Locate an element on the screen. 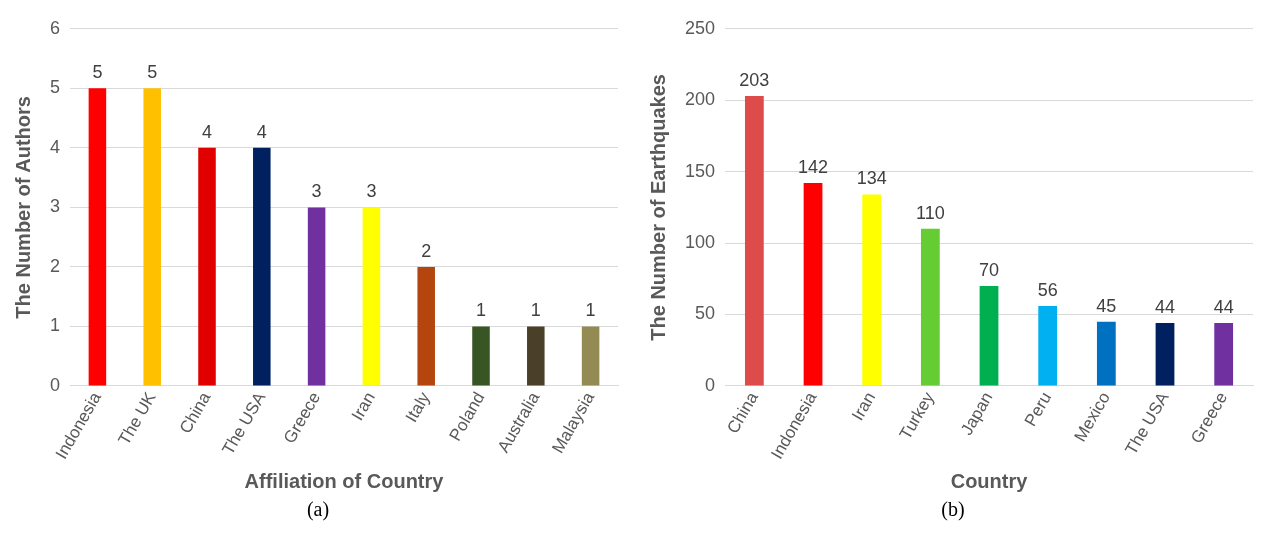  y-tick-label: 50 is located at coordinates (705, 313).